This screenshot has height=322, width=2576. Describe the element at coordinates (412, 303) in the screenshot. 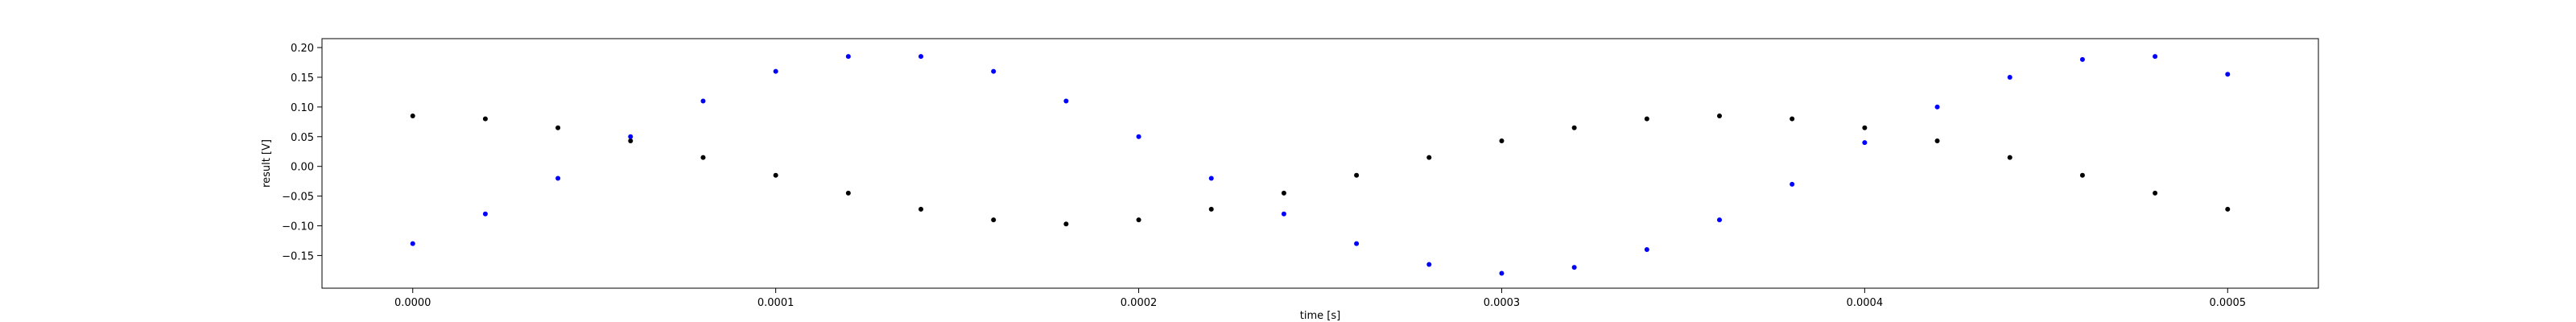

I see `x-tick-label: 0.0000` at that location.